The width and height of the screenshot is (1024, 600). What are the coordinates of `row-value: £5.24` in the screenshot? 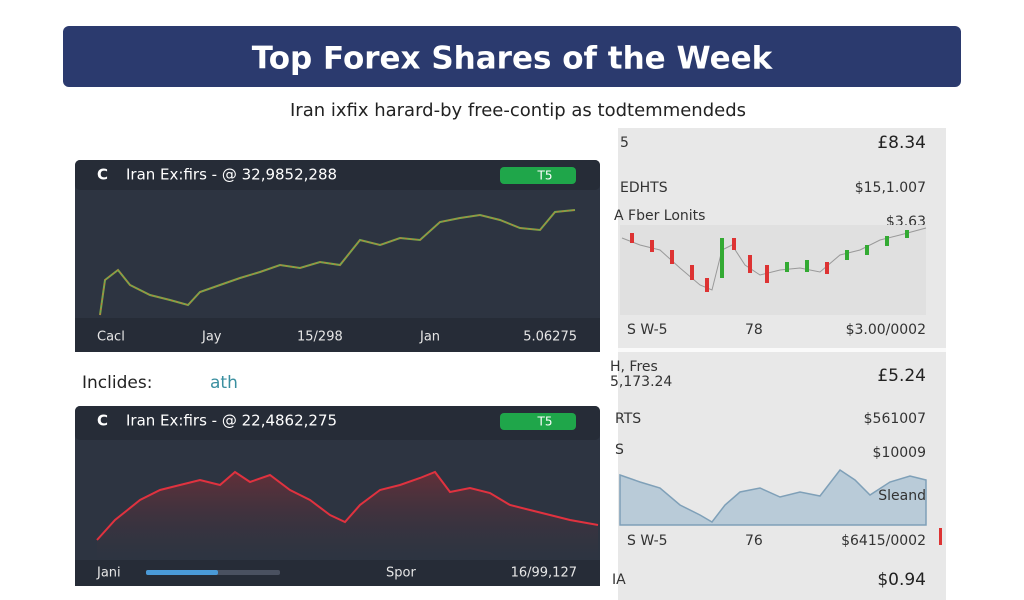 It's located at (901, 376).